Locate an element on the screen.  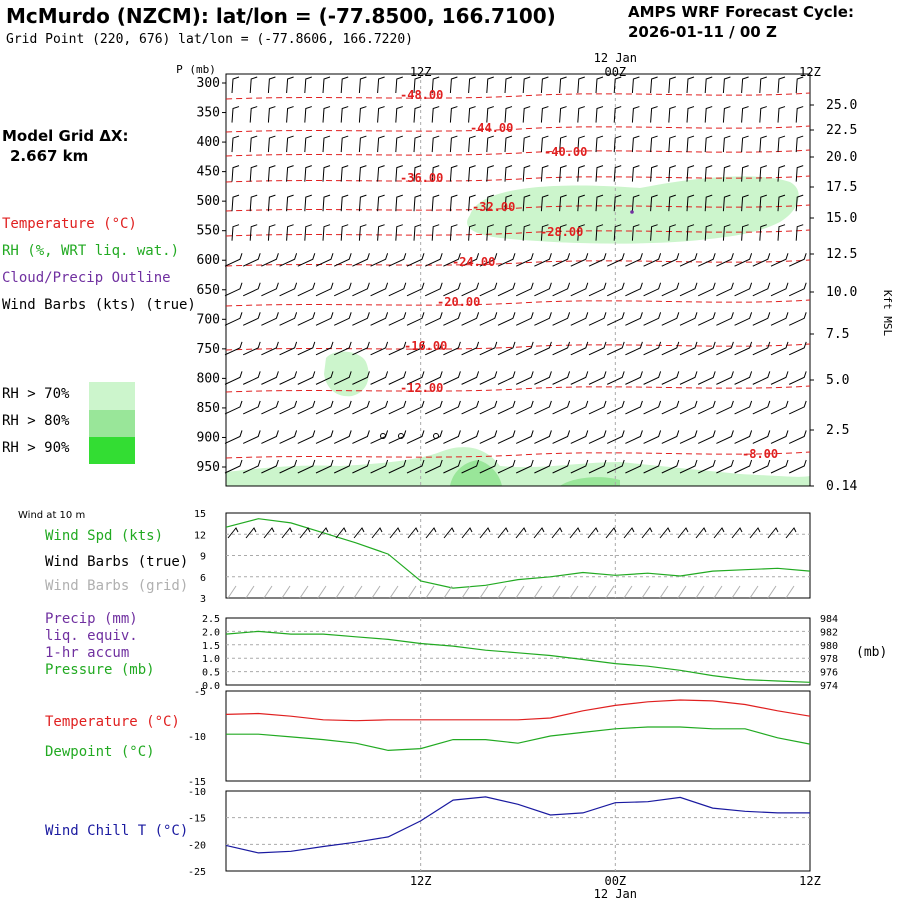
wind-barb-r4-c31 is located at coordinates (799, 203).